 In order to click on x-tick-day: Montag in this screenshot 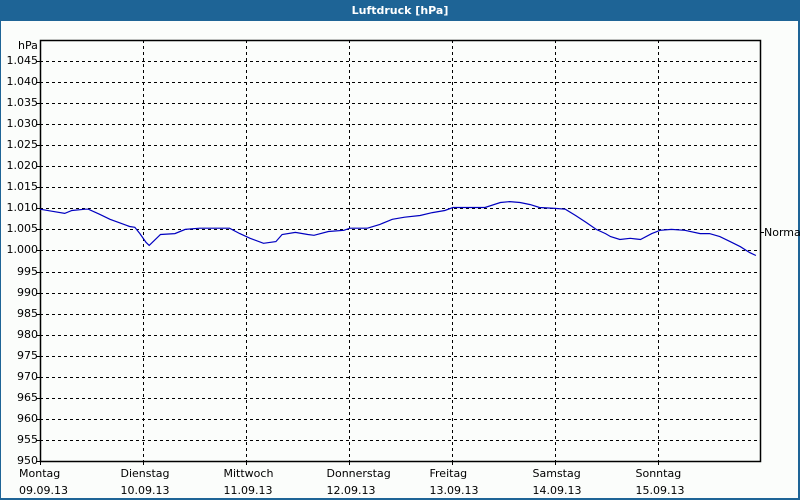, I will do `click(40, 473)`.